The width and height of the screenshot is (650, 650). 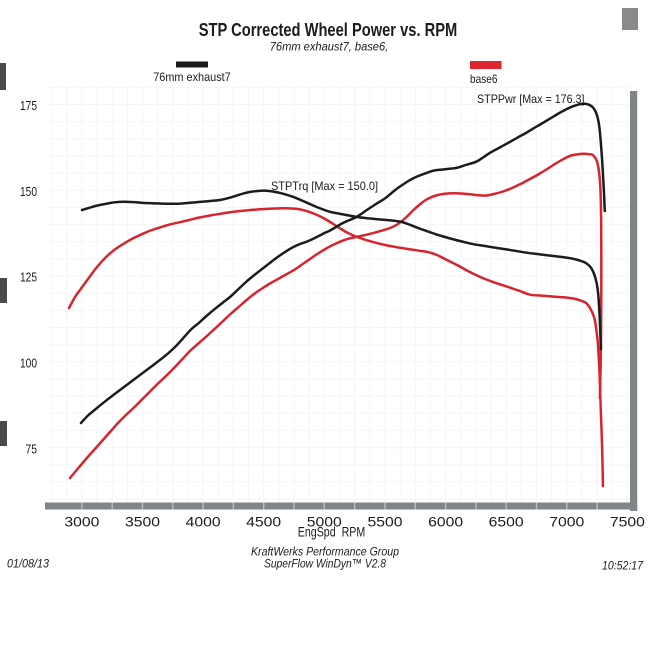 What do you see at coordinates (328, 30) in the screenshot?
I see `svg-text:STP Corrected Wheel Power vs.: STP Corrected Wheel Power vs. RPM` at bounding box center [328, 30].